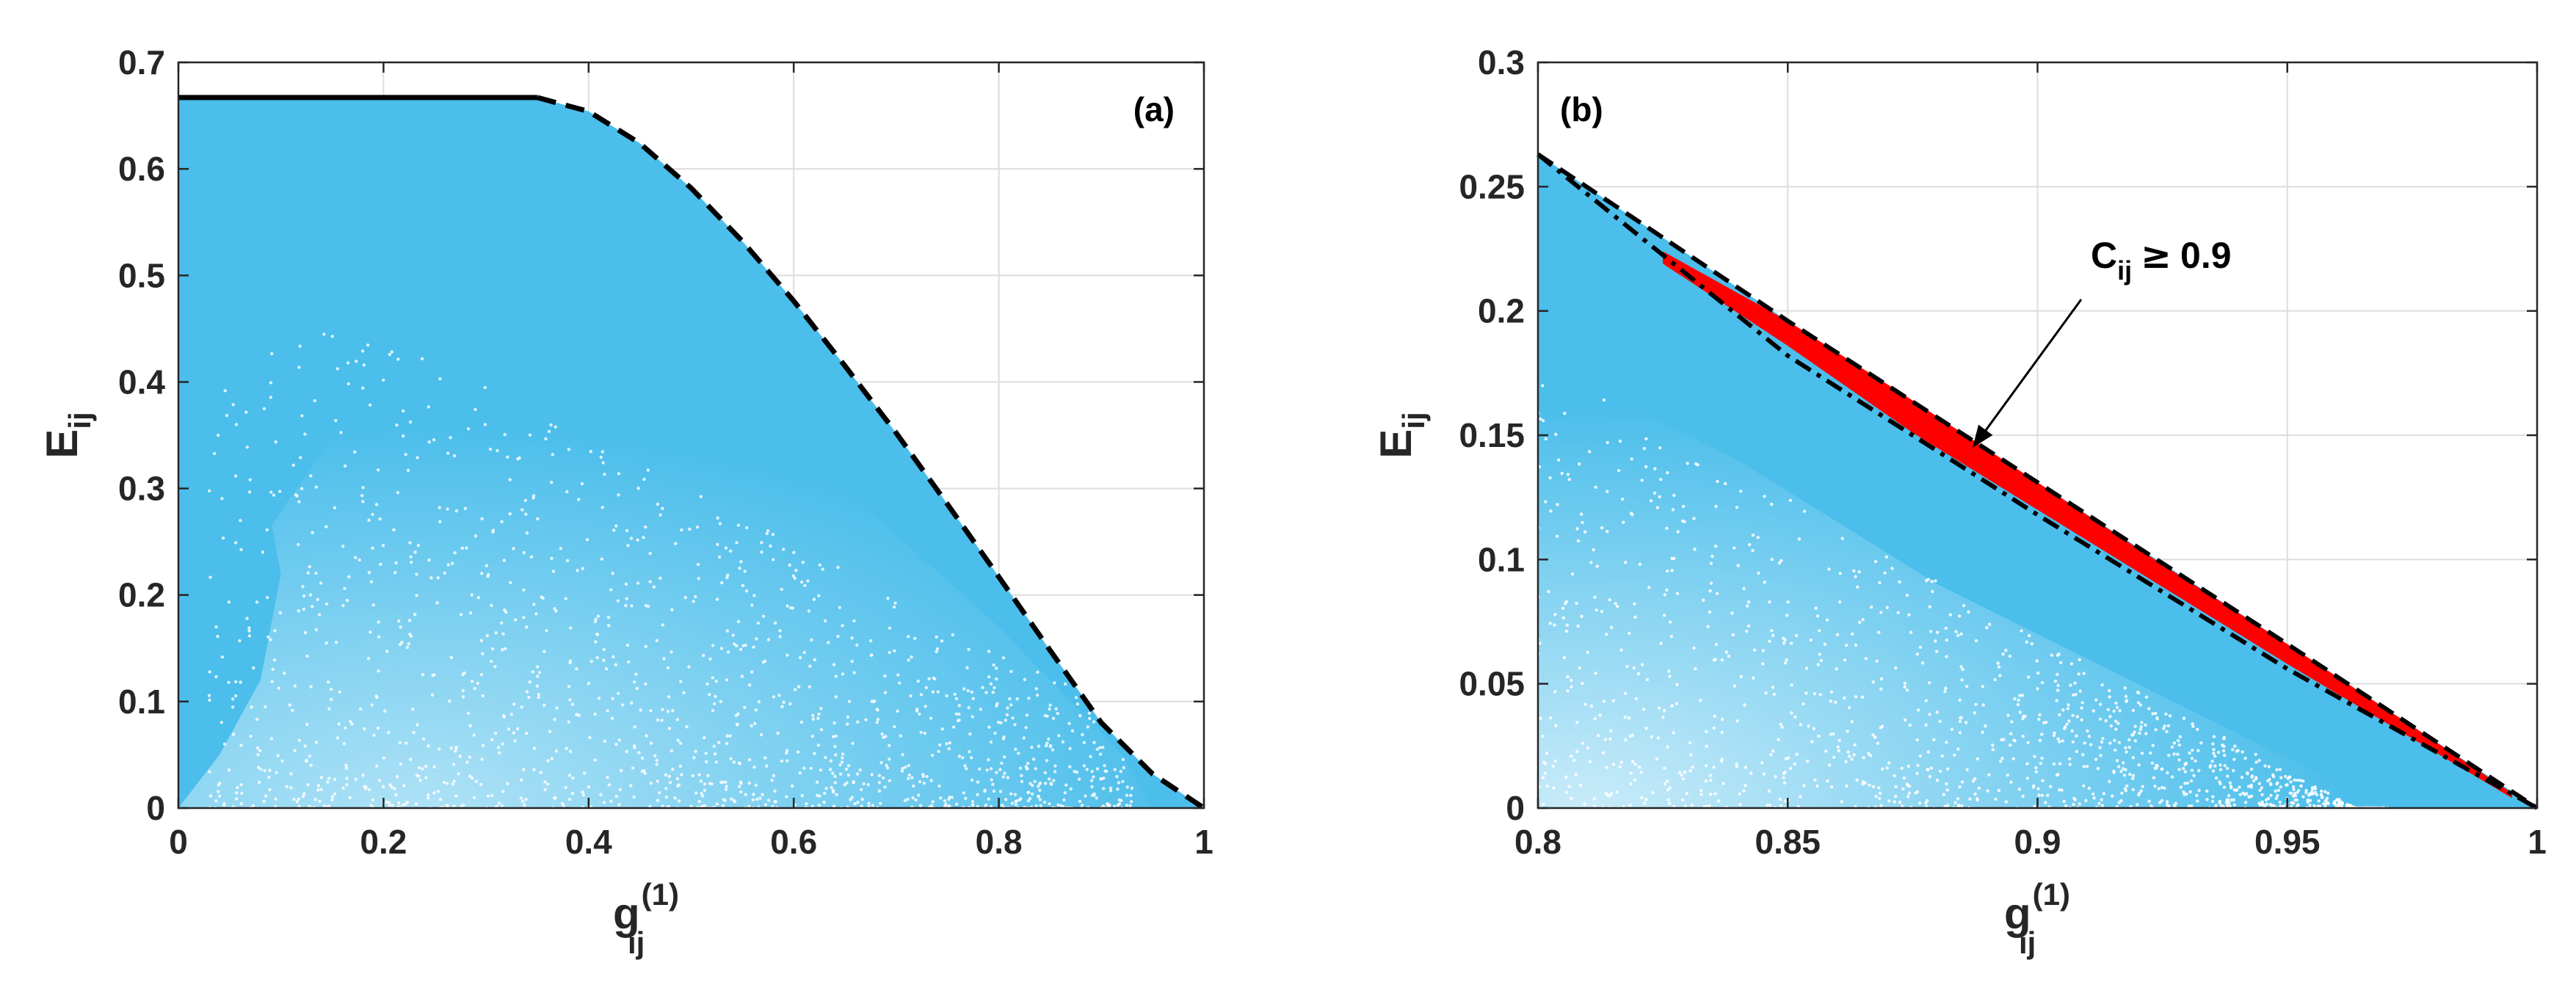  What do you see at coordinates (2102, 341) in the screenshot?
I see `annotation-cij: Cij ≥0.9` at bounding box center [2102, 341].